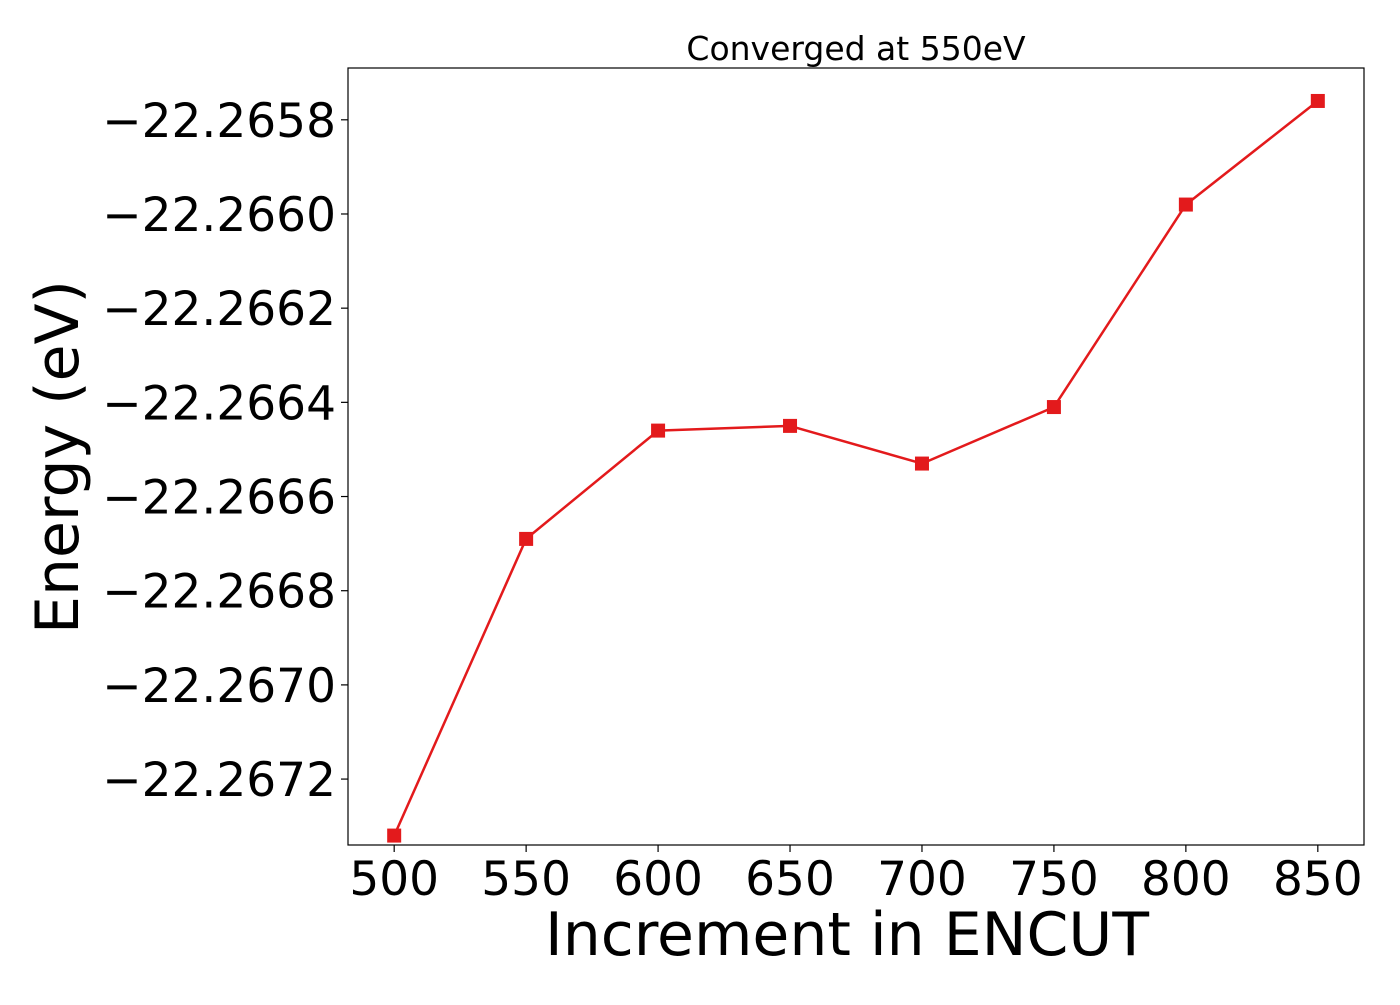 The image size is (1400, 1005). What do you see at coordinates (58, 457) in the screenshot?
I see `y-axis-label: Energy (eV)` at bounding box center [58, 457].